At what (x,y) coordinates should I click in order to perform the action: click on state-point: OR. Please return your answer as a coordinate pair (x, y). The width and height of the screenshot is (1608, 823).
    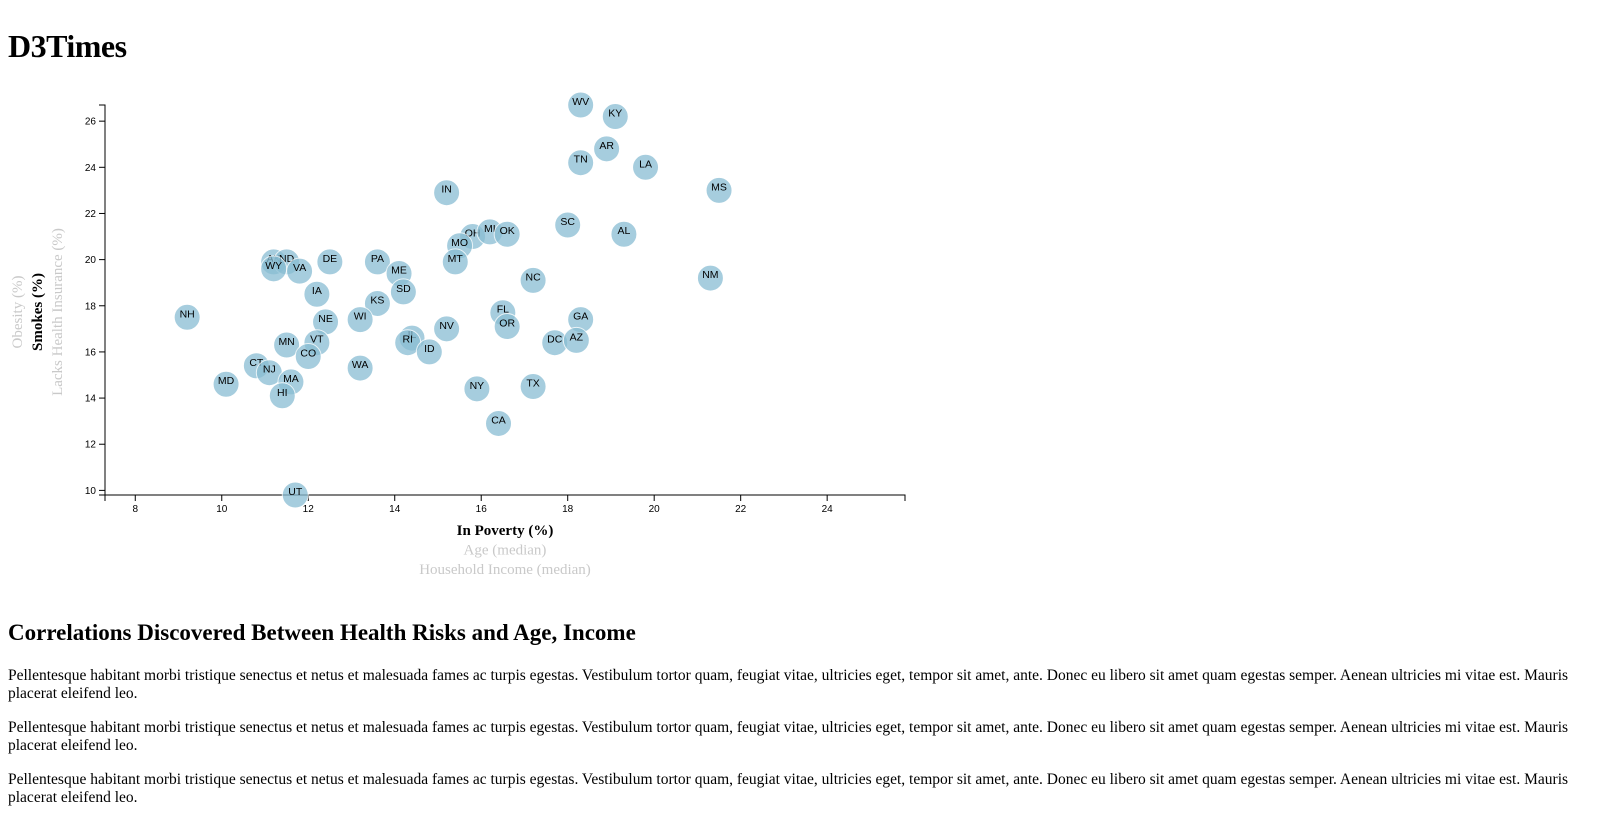
    Looking at the image, I should click on (507, 327).